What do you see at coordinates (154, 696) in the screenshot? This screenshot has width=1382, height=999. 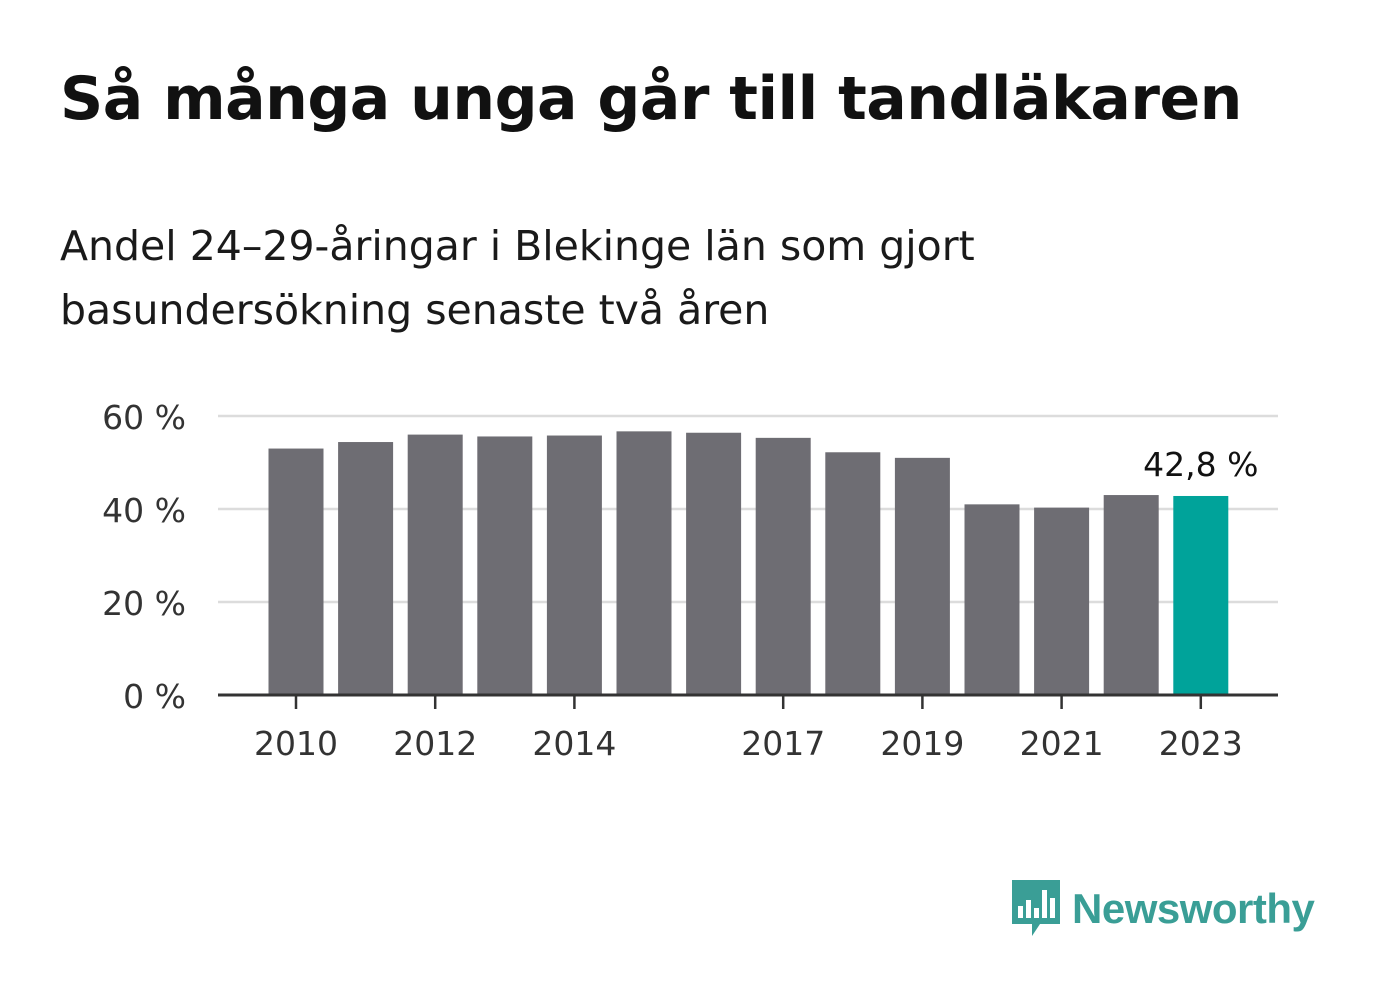 I see `y-tick-label: 0 %` at bounding box center [154, 696].